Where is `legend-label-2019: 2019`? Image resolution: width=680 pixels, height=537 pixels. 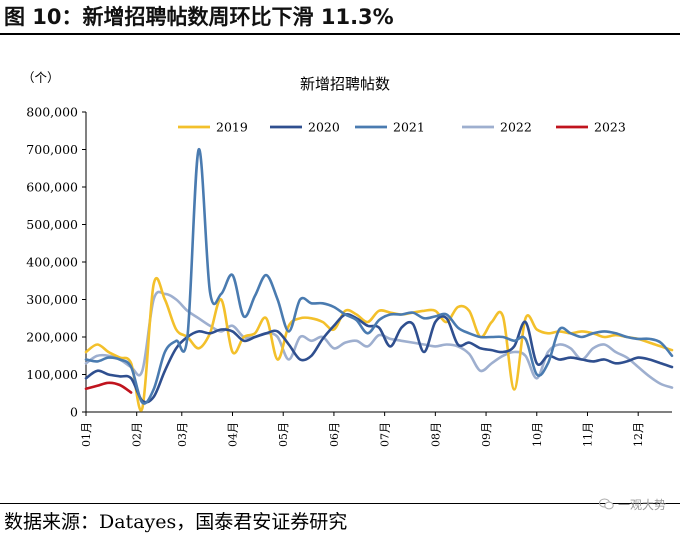
legend-label-2019: 2019 is located at coordinates (232, 127).